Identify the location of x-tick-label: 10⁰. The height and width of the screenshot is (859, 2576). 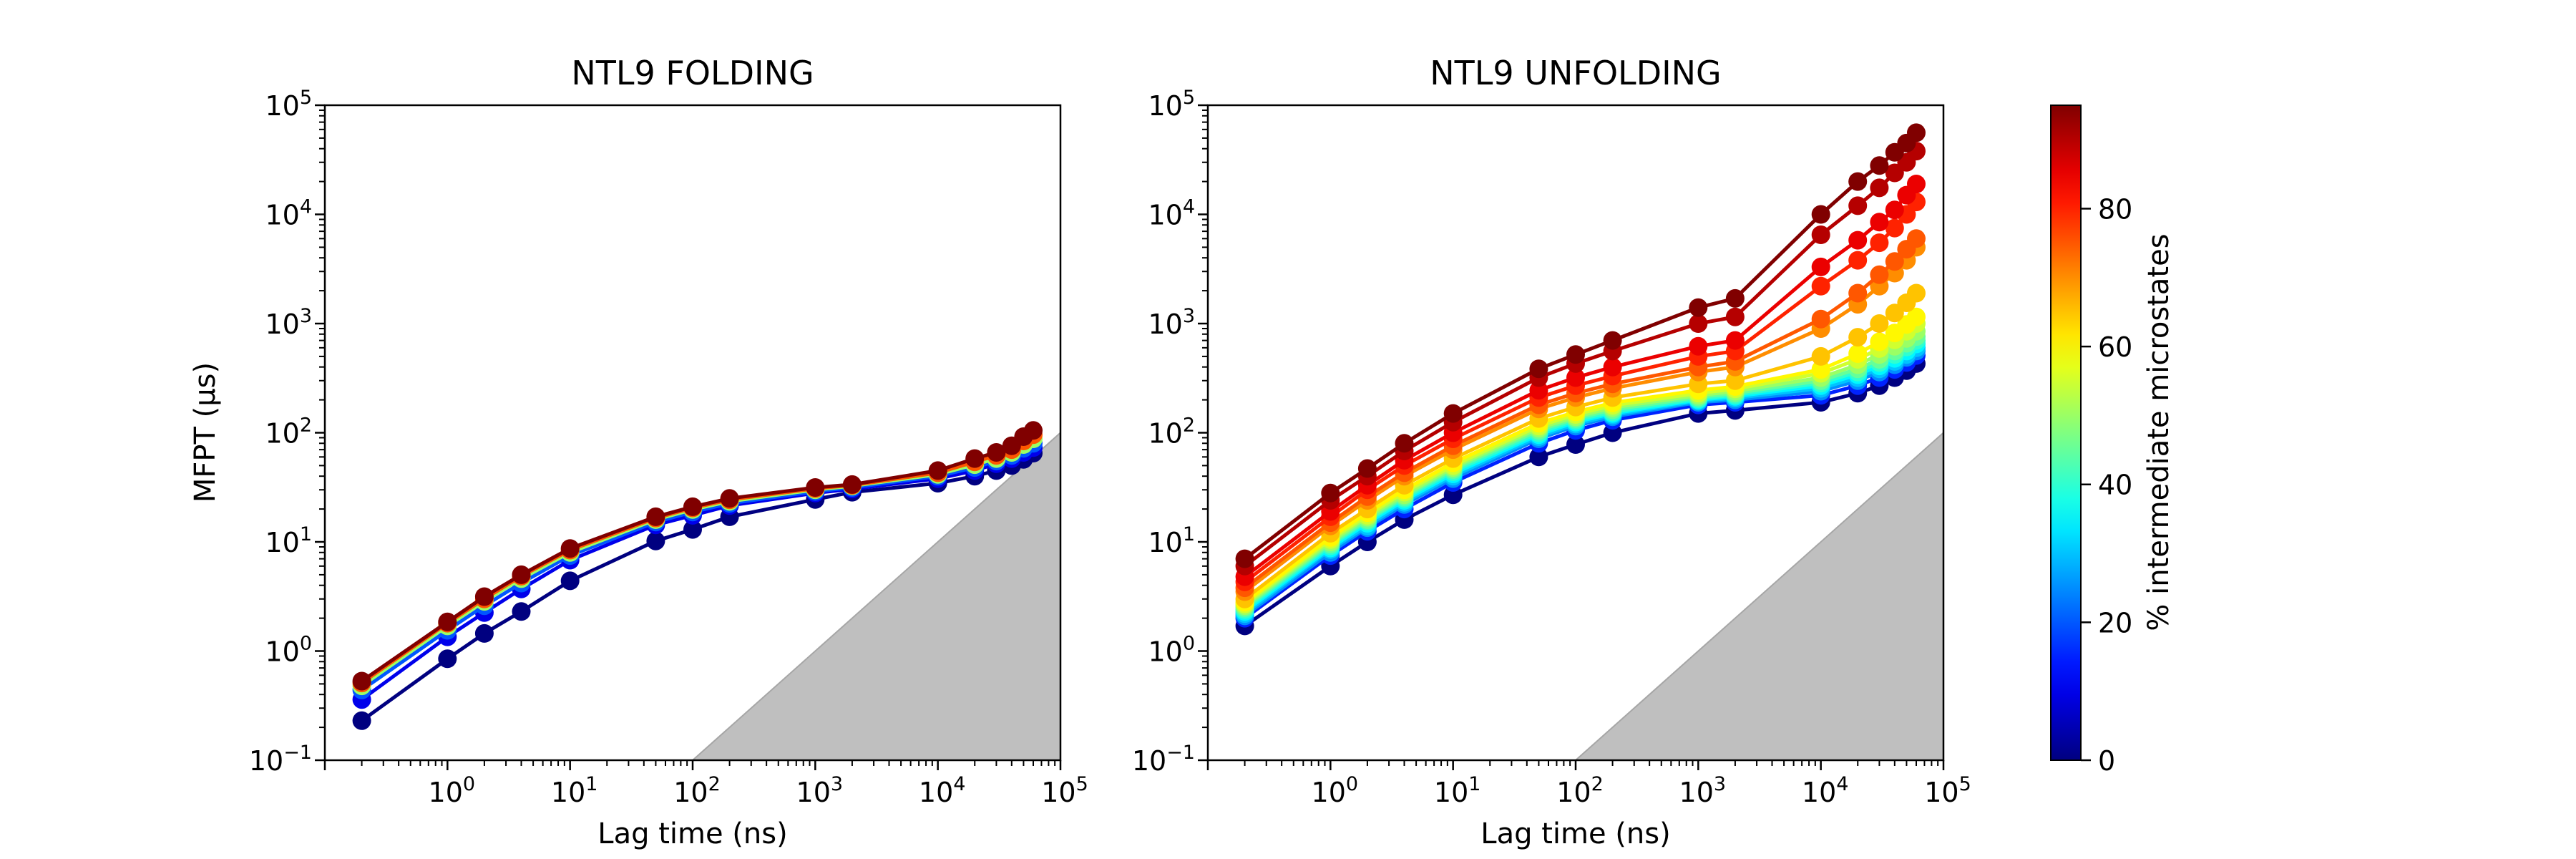
(1335, 790).